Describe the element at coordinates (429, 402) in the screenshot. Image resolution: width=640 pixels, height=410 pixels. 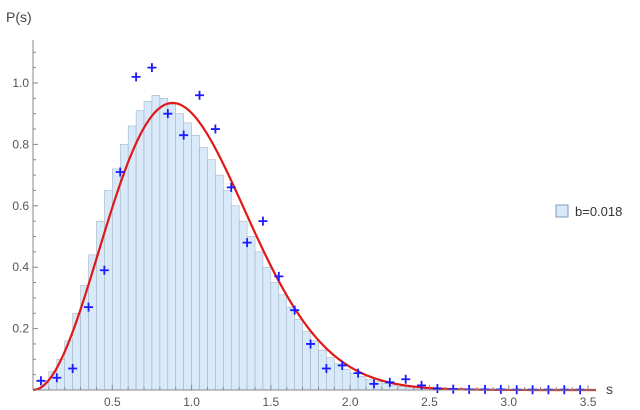
I see `x-tick-label: 2.5` at that location.